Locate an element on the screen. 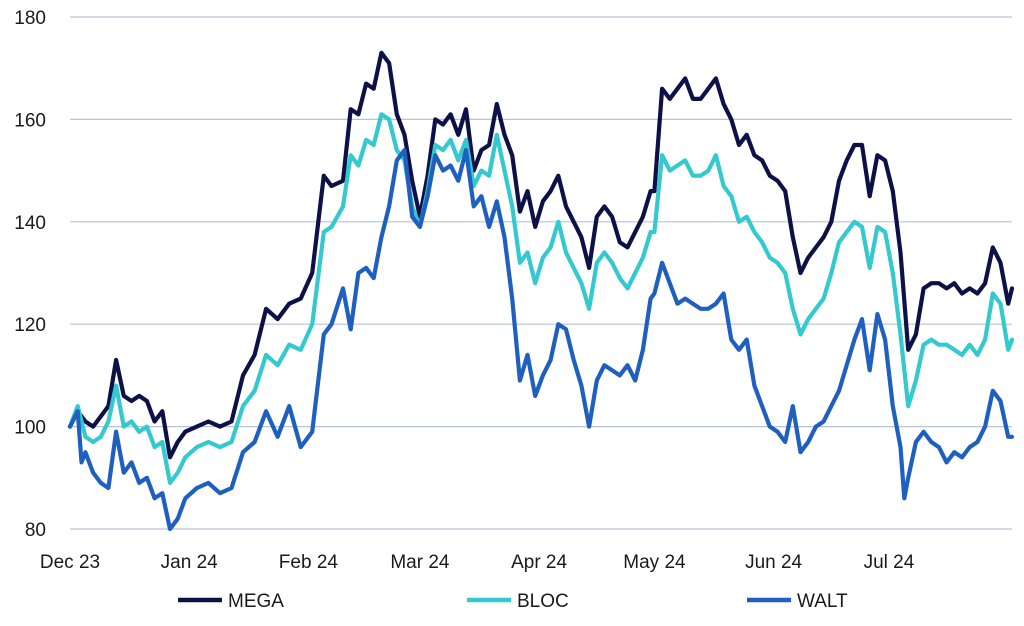 This screenshot has height=626, width=1024. x-tick-label: May 24 is located at coordinates (654, 562).